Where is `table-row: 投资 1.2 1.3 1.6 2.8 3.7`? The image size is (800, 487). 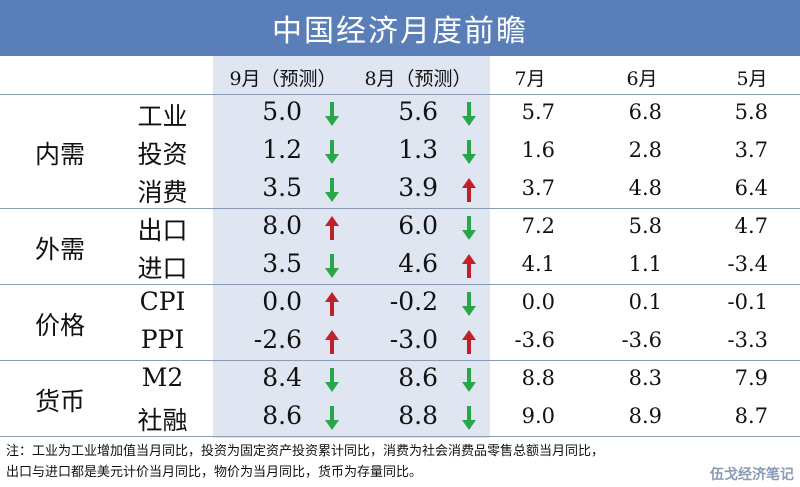
table-row: 投资 1.2 1.3 1.6 2.8 3.7 is located at coordinates (400, 151).